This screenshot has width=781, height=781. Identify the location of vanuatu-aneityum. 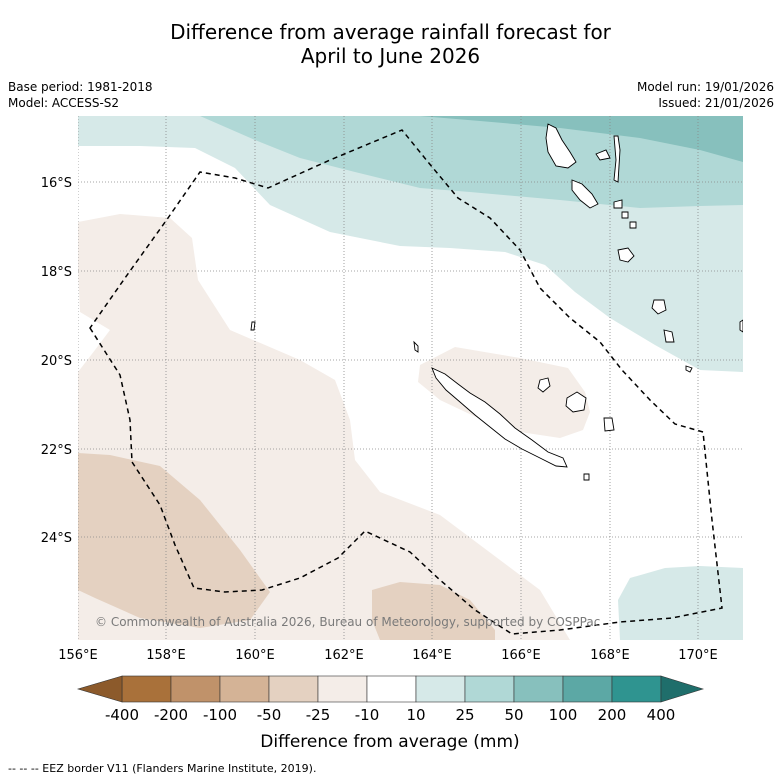
(669, 336).